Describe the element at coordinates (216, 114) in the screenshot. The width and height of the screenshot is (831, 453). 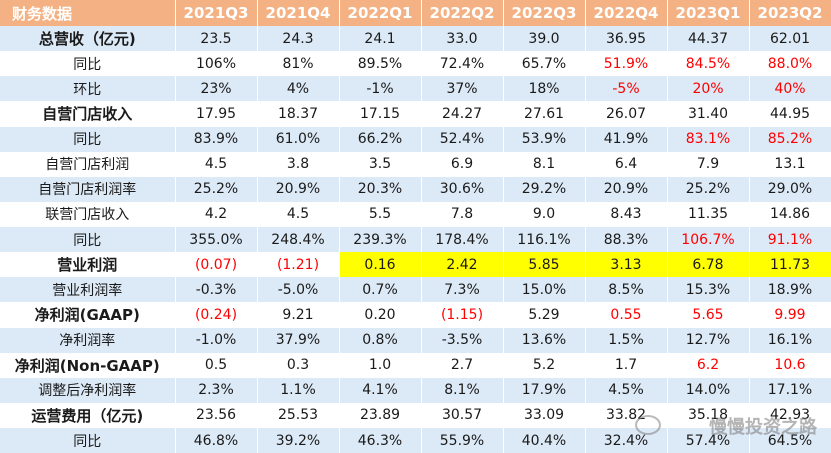
I see `table-cell: 17.95` at that location.